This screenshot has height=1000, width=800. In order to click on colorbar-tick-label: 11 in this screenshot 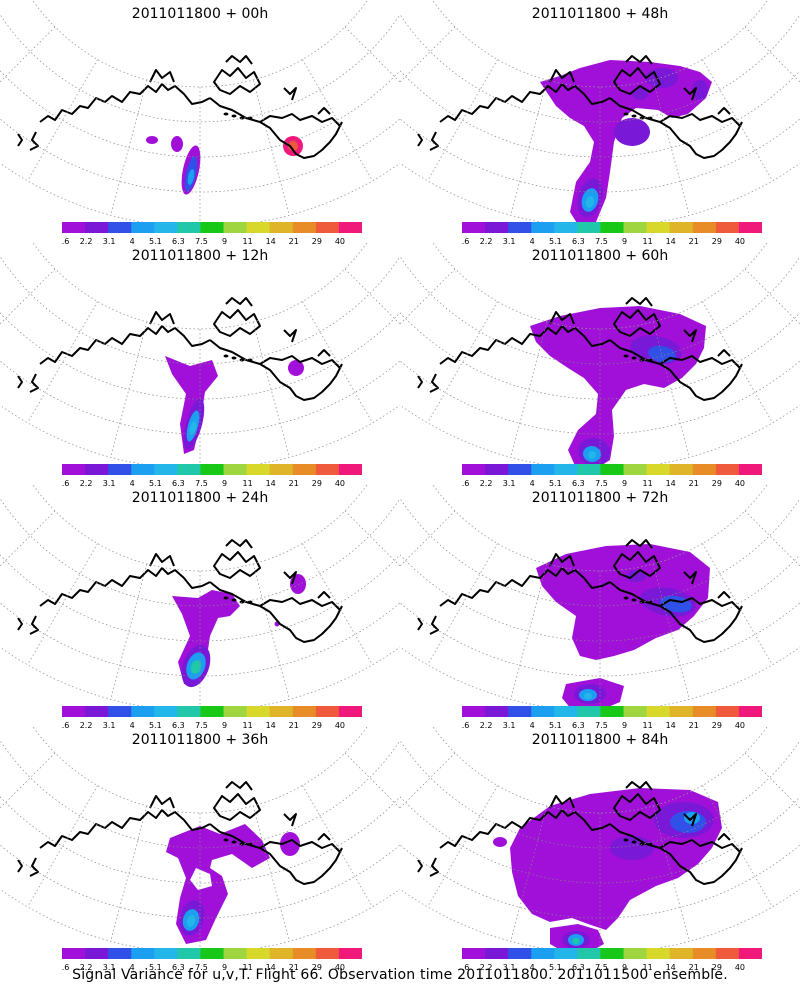, I will do `click(248, 967)`.